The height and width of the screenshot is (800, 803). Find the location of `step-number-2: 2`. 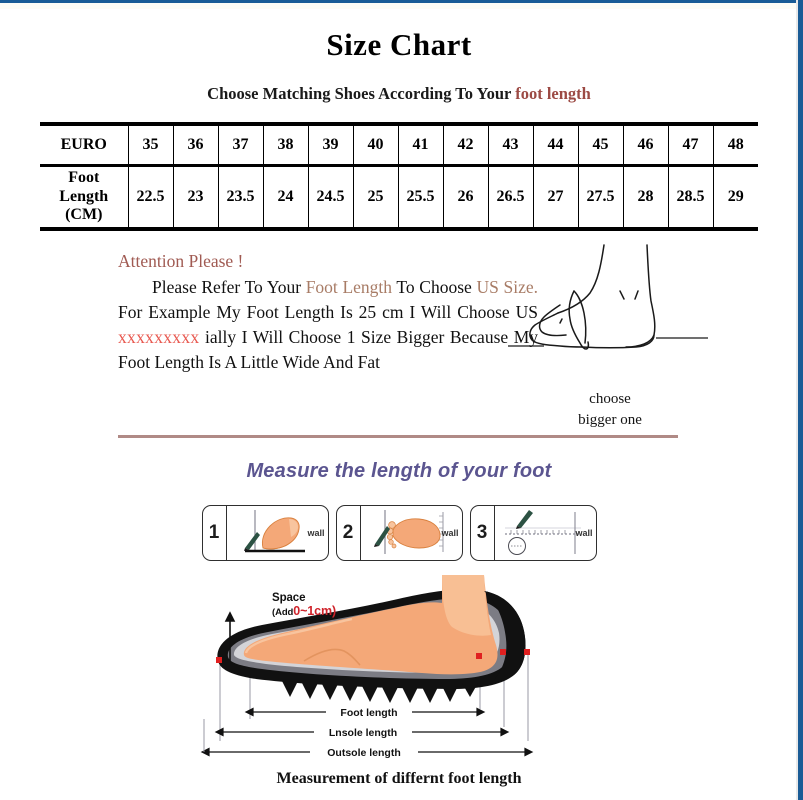

step-number-2: 2 is located at coordinates (349, 532).